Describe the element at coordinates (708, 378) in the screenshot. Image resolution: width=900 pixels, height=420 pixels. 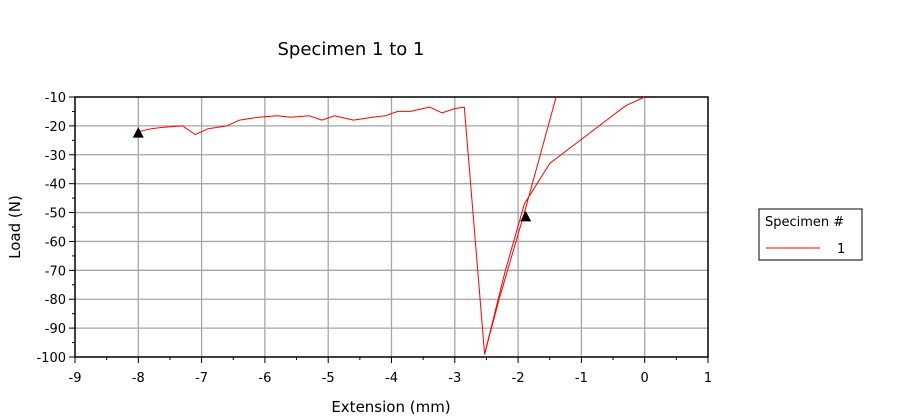
I see `x-tick-label: 1` at that location.